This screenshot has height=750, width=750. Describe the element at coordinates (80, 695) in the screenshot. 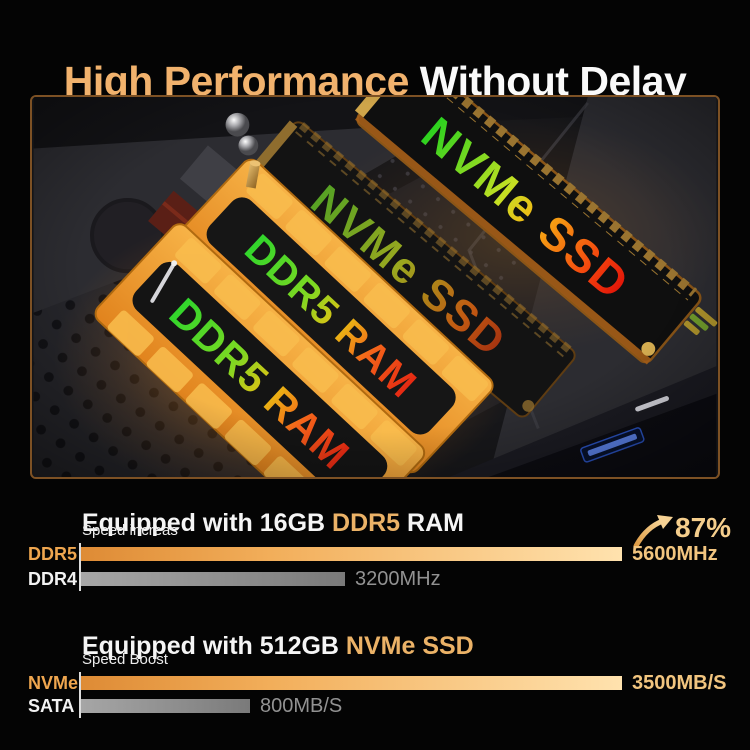

I see `ssd-chart-axis` at that location.